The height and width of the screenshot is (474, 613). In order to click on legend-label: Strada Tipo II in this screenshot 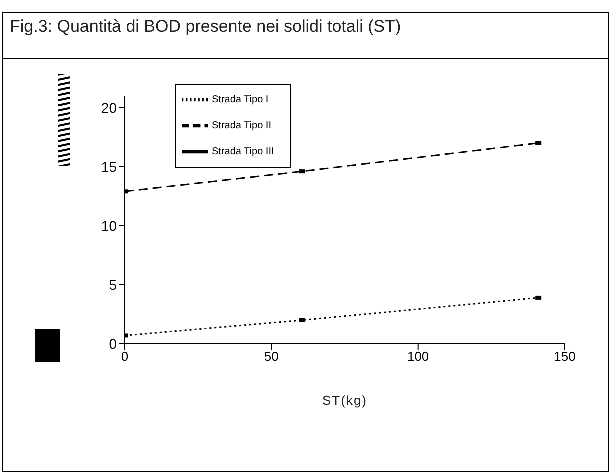, I will do `click(242, 126)`.